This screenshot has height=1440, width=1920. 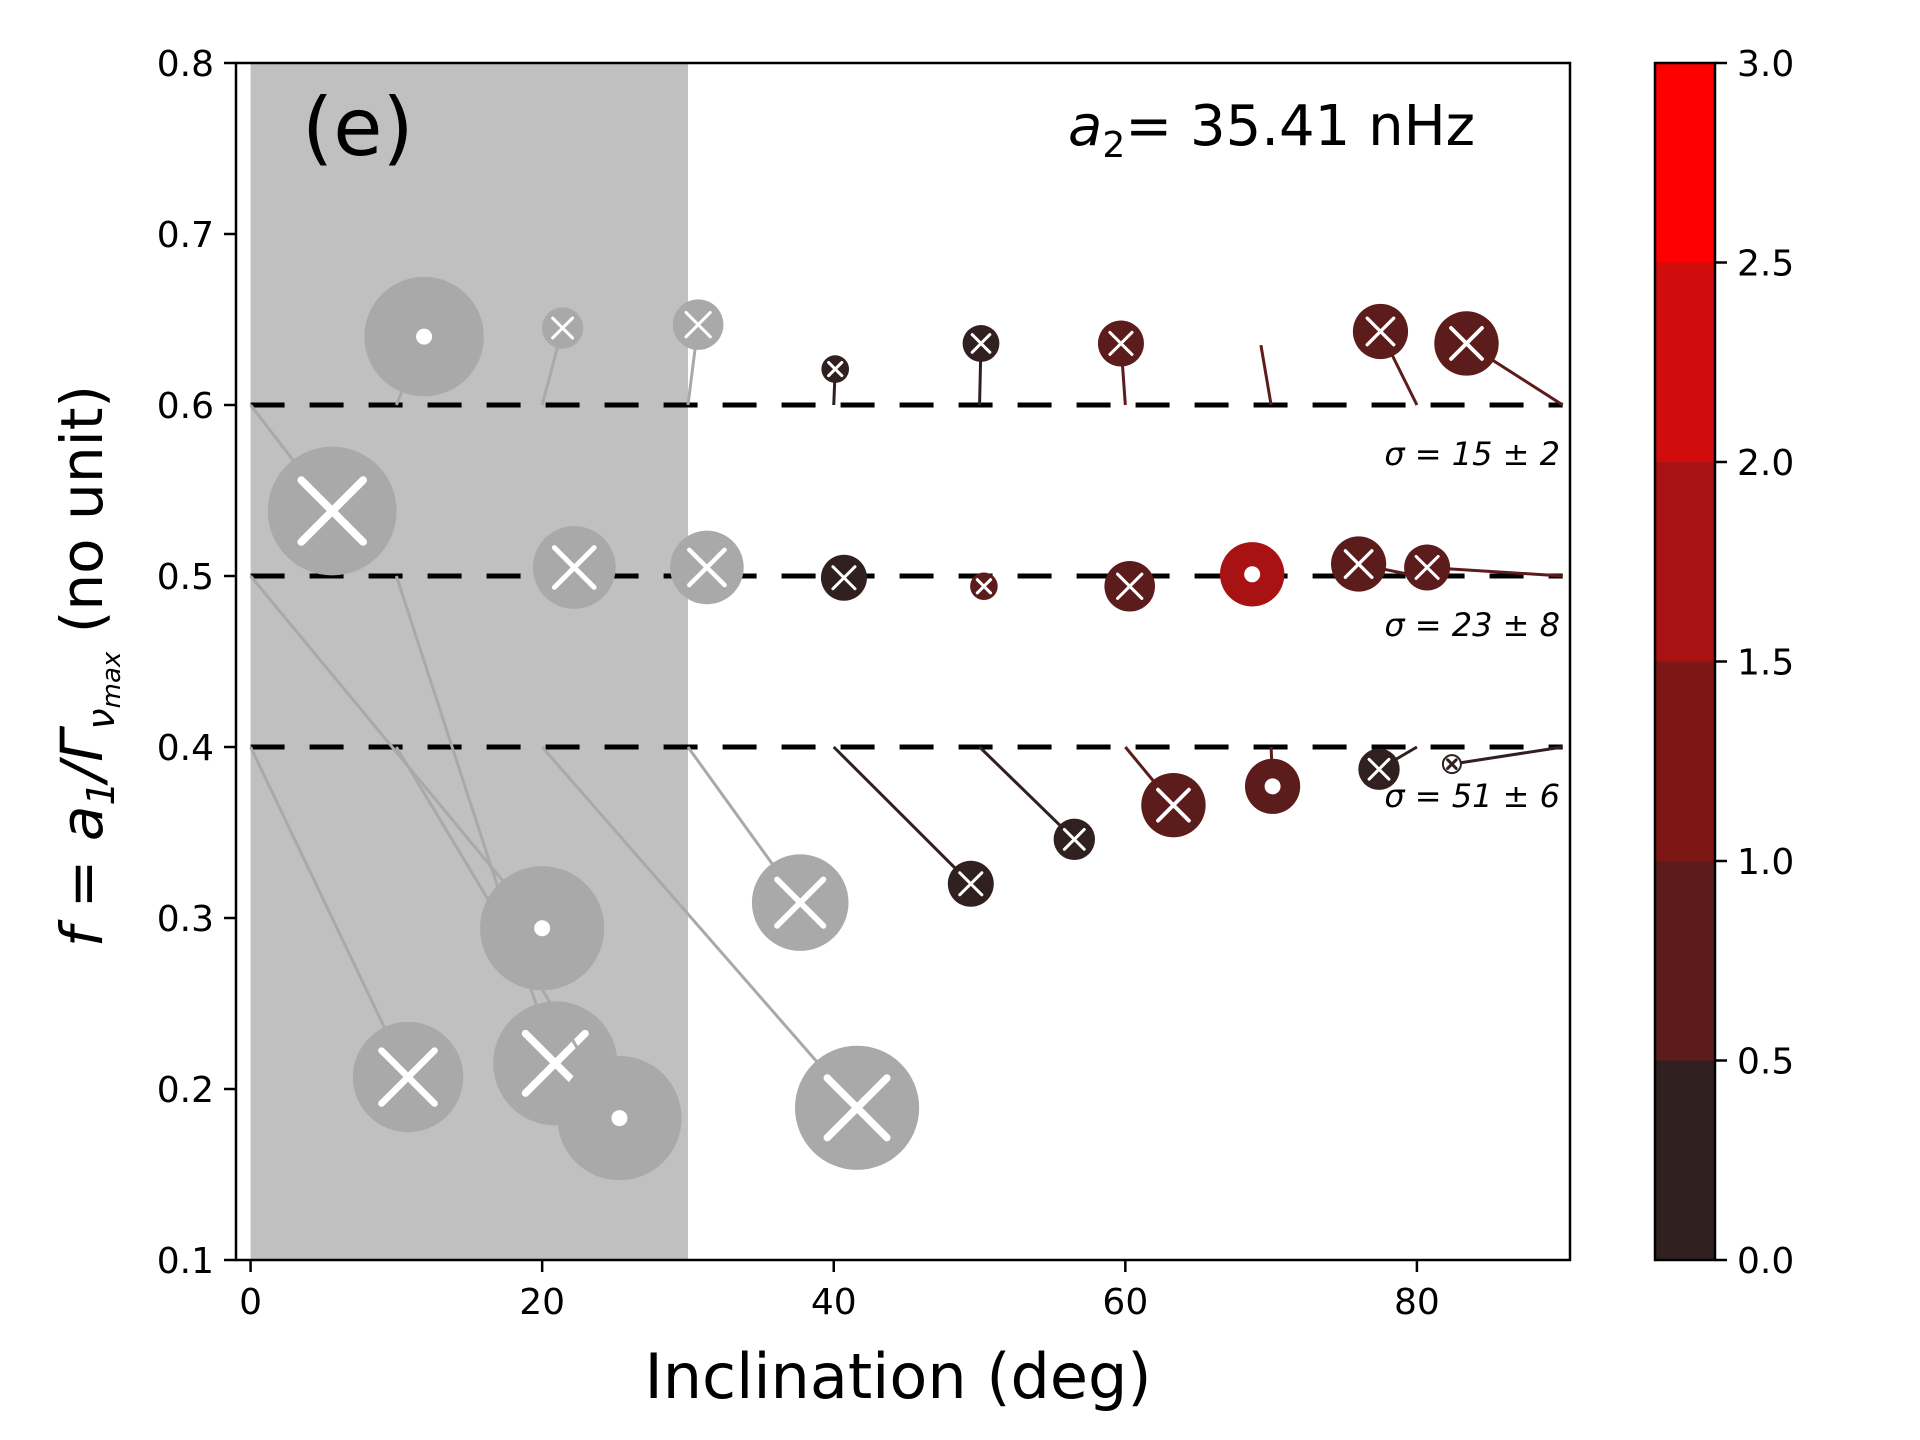 What do you see at coordinates (1765, 862) in the screenshot?
I see `colorbar-tick-label: 1.0` at bounding box center [1765, 862].